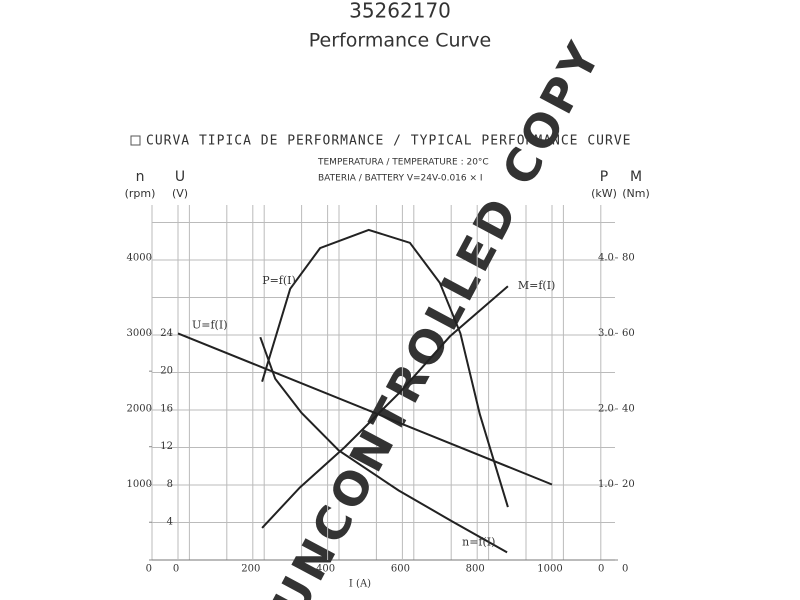  Describe the element at coordinates (549, 569) in the screenshot. I see `x-tick-label: 1000` at that location.